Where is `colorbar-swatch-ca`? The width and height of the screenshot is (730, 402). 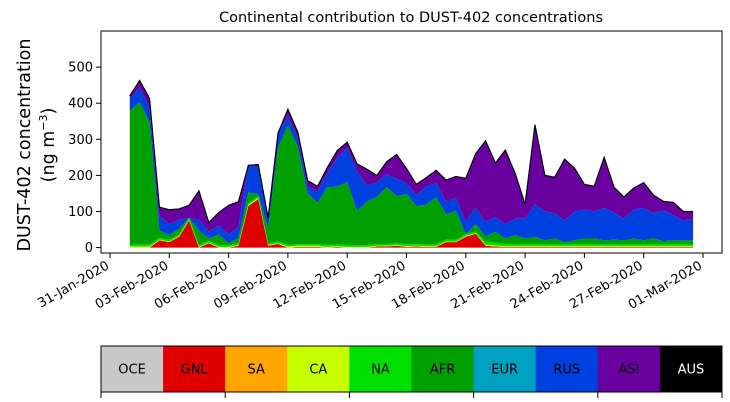 colorbar-swatch-ca is located at coordinates (318, 369).